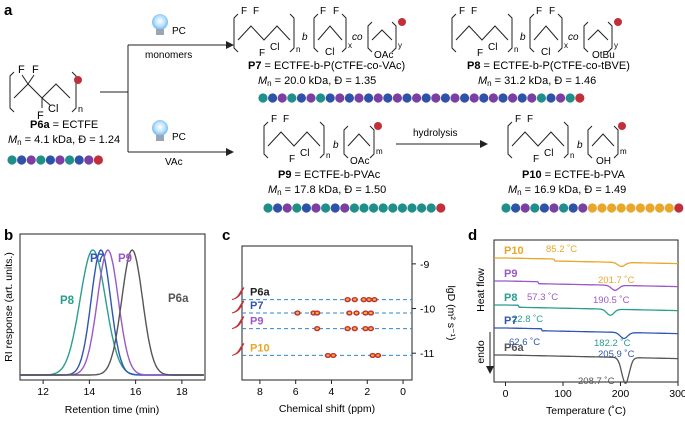  What do you see at coordinates (514, 348) in the screenshot?
I see `dsc-series-label: P6a` at bounding box center [514, 348].